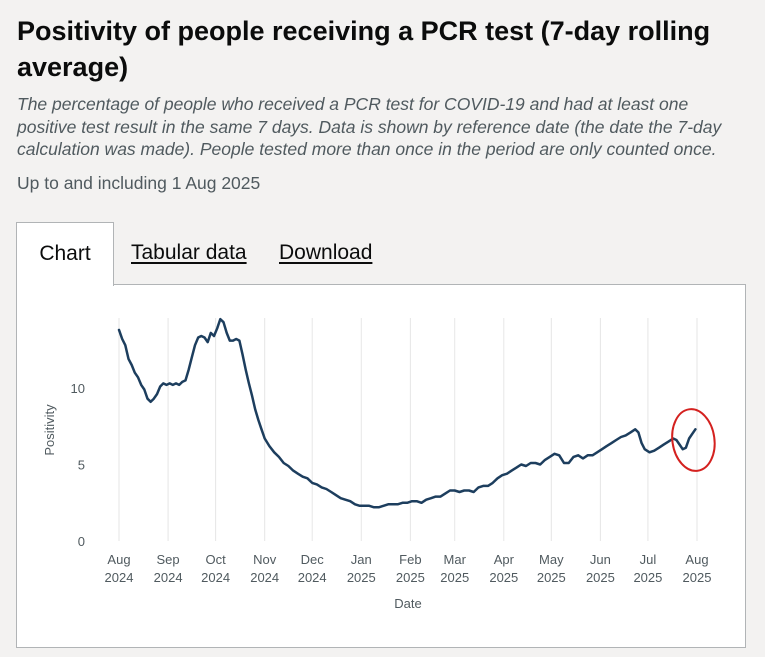 This screenshot has height=657, width=765. Describe the element at coordinates (326, 252) in the screenshot. I see `tab-download: Download` at that location.